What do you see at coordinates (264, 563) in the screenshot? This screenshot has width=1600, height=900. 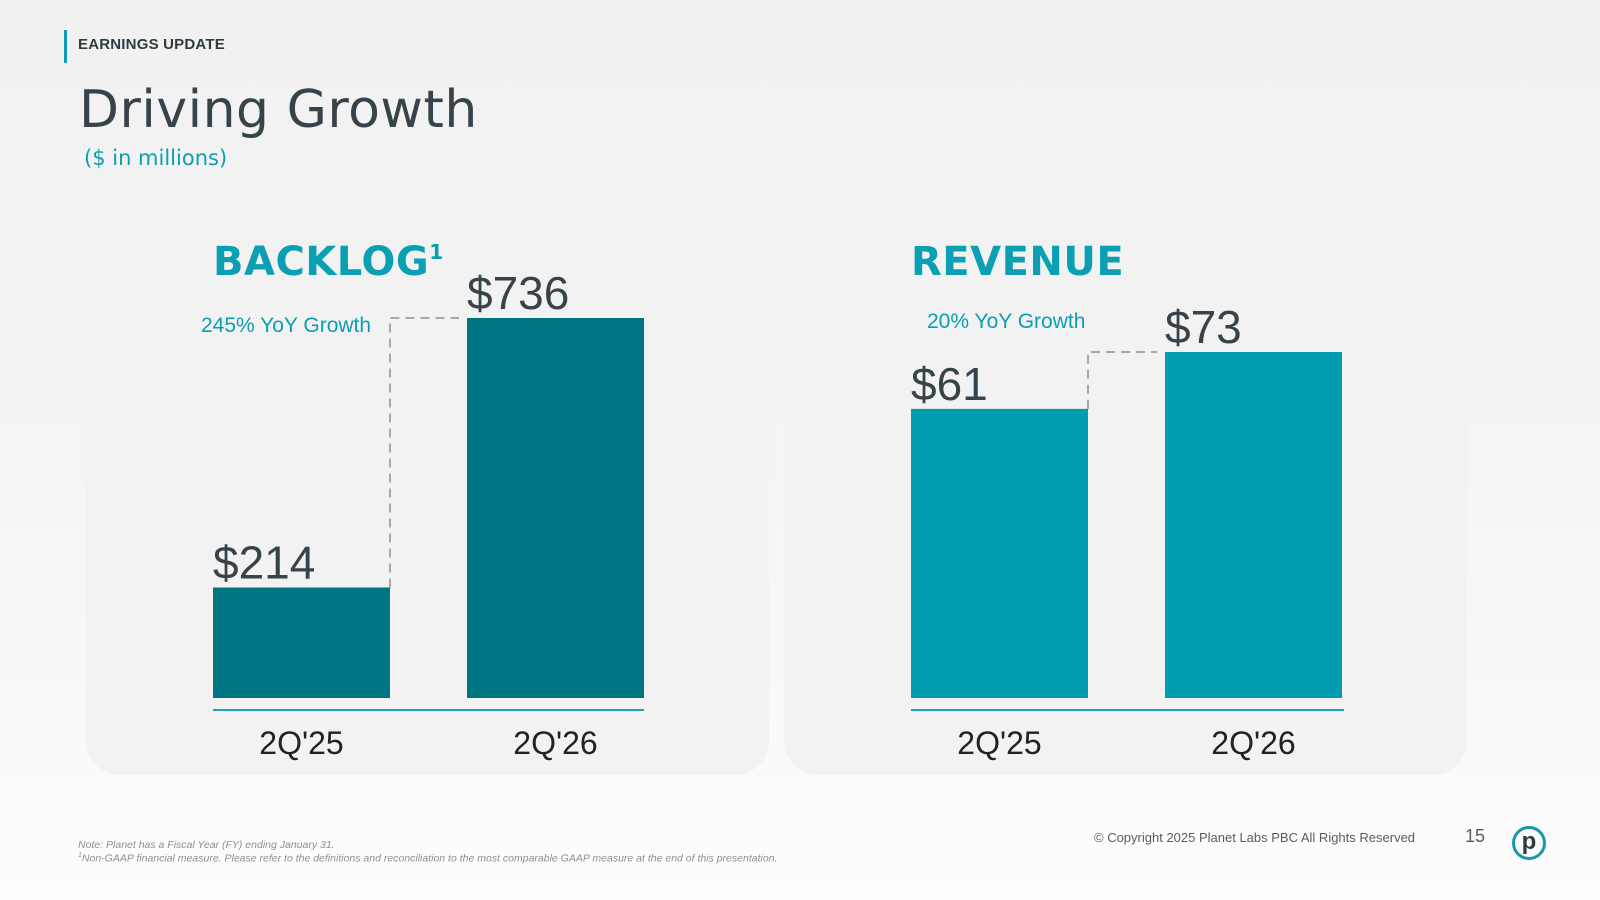 I see `backlog-value-label-1: $214` at bounding box center [264, 563].